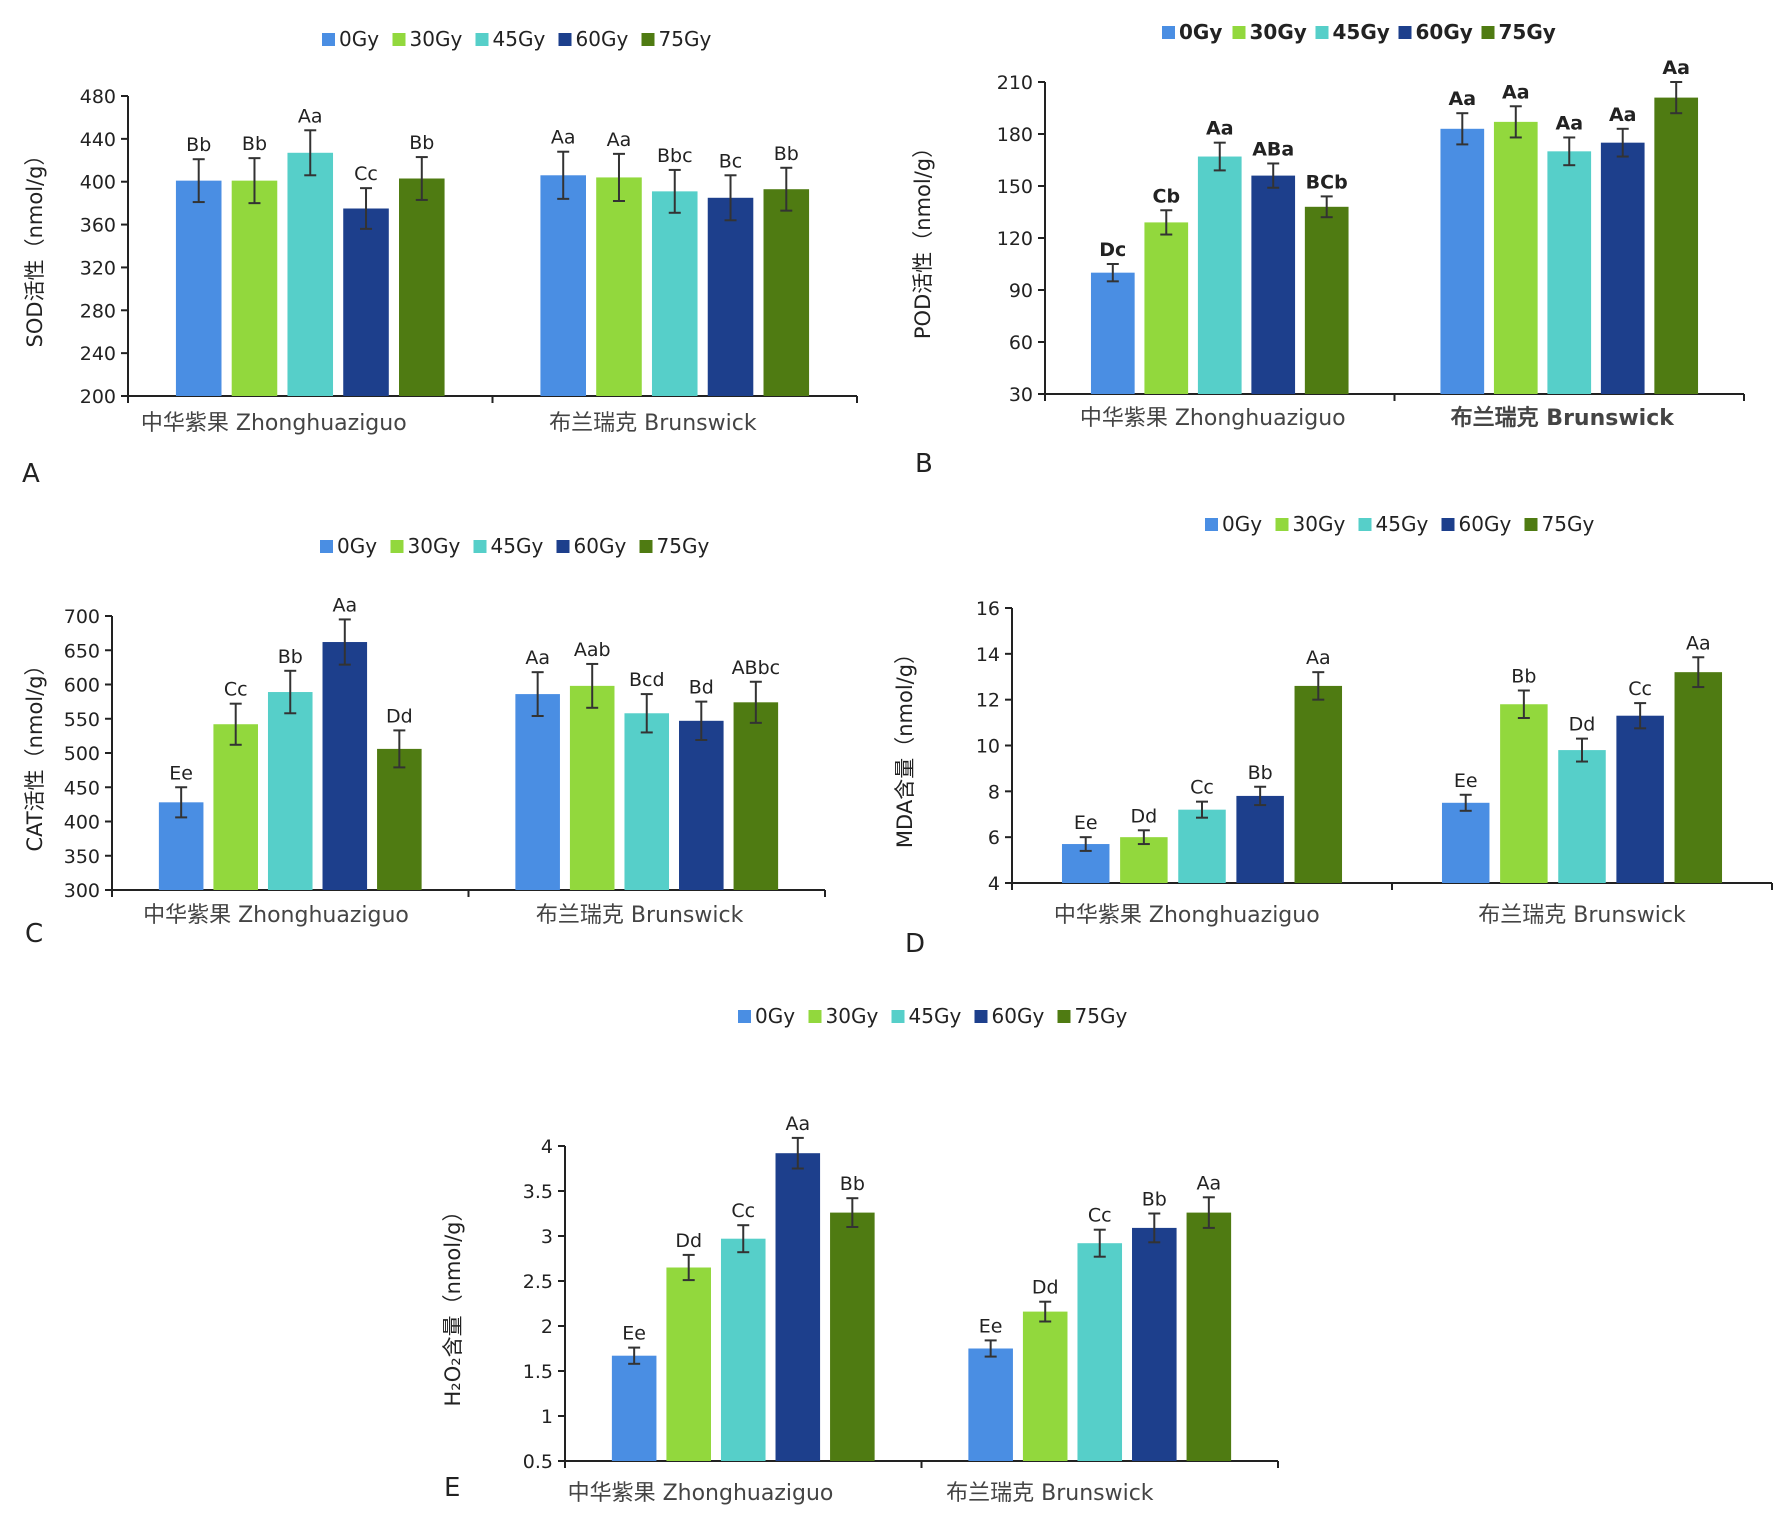 This screenshot has height=1527, width=1779. What do you see at coordinates (82, 891) in the screenshot?
I see `y-tick-label: 300` at bounding box center [82, 891].